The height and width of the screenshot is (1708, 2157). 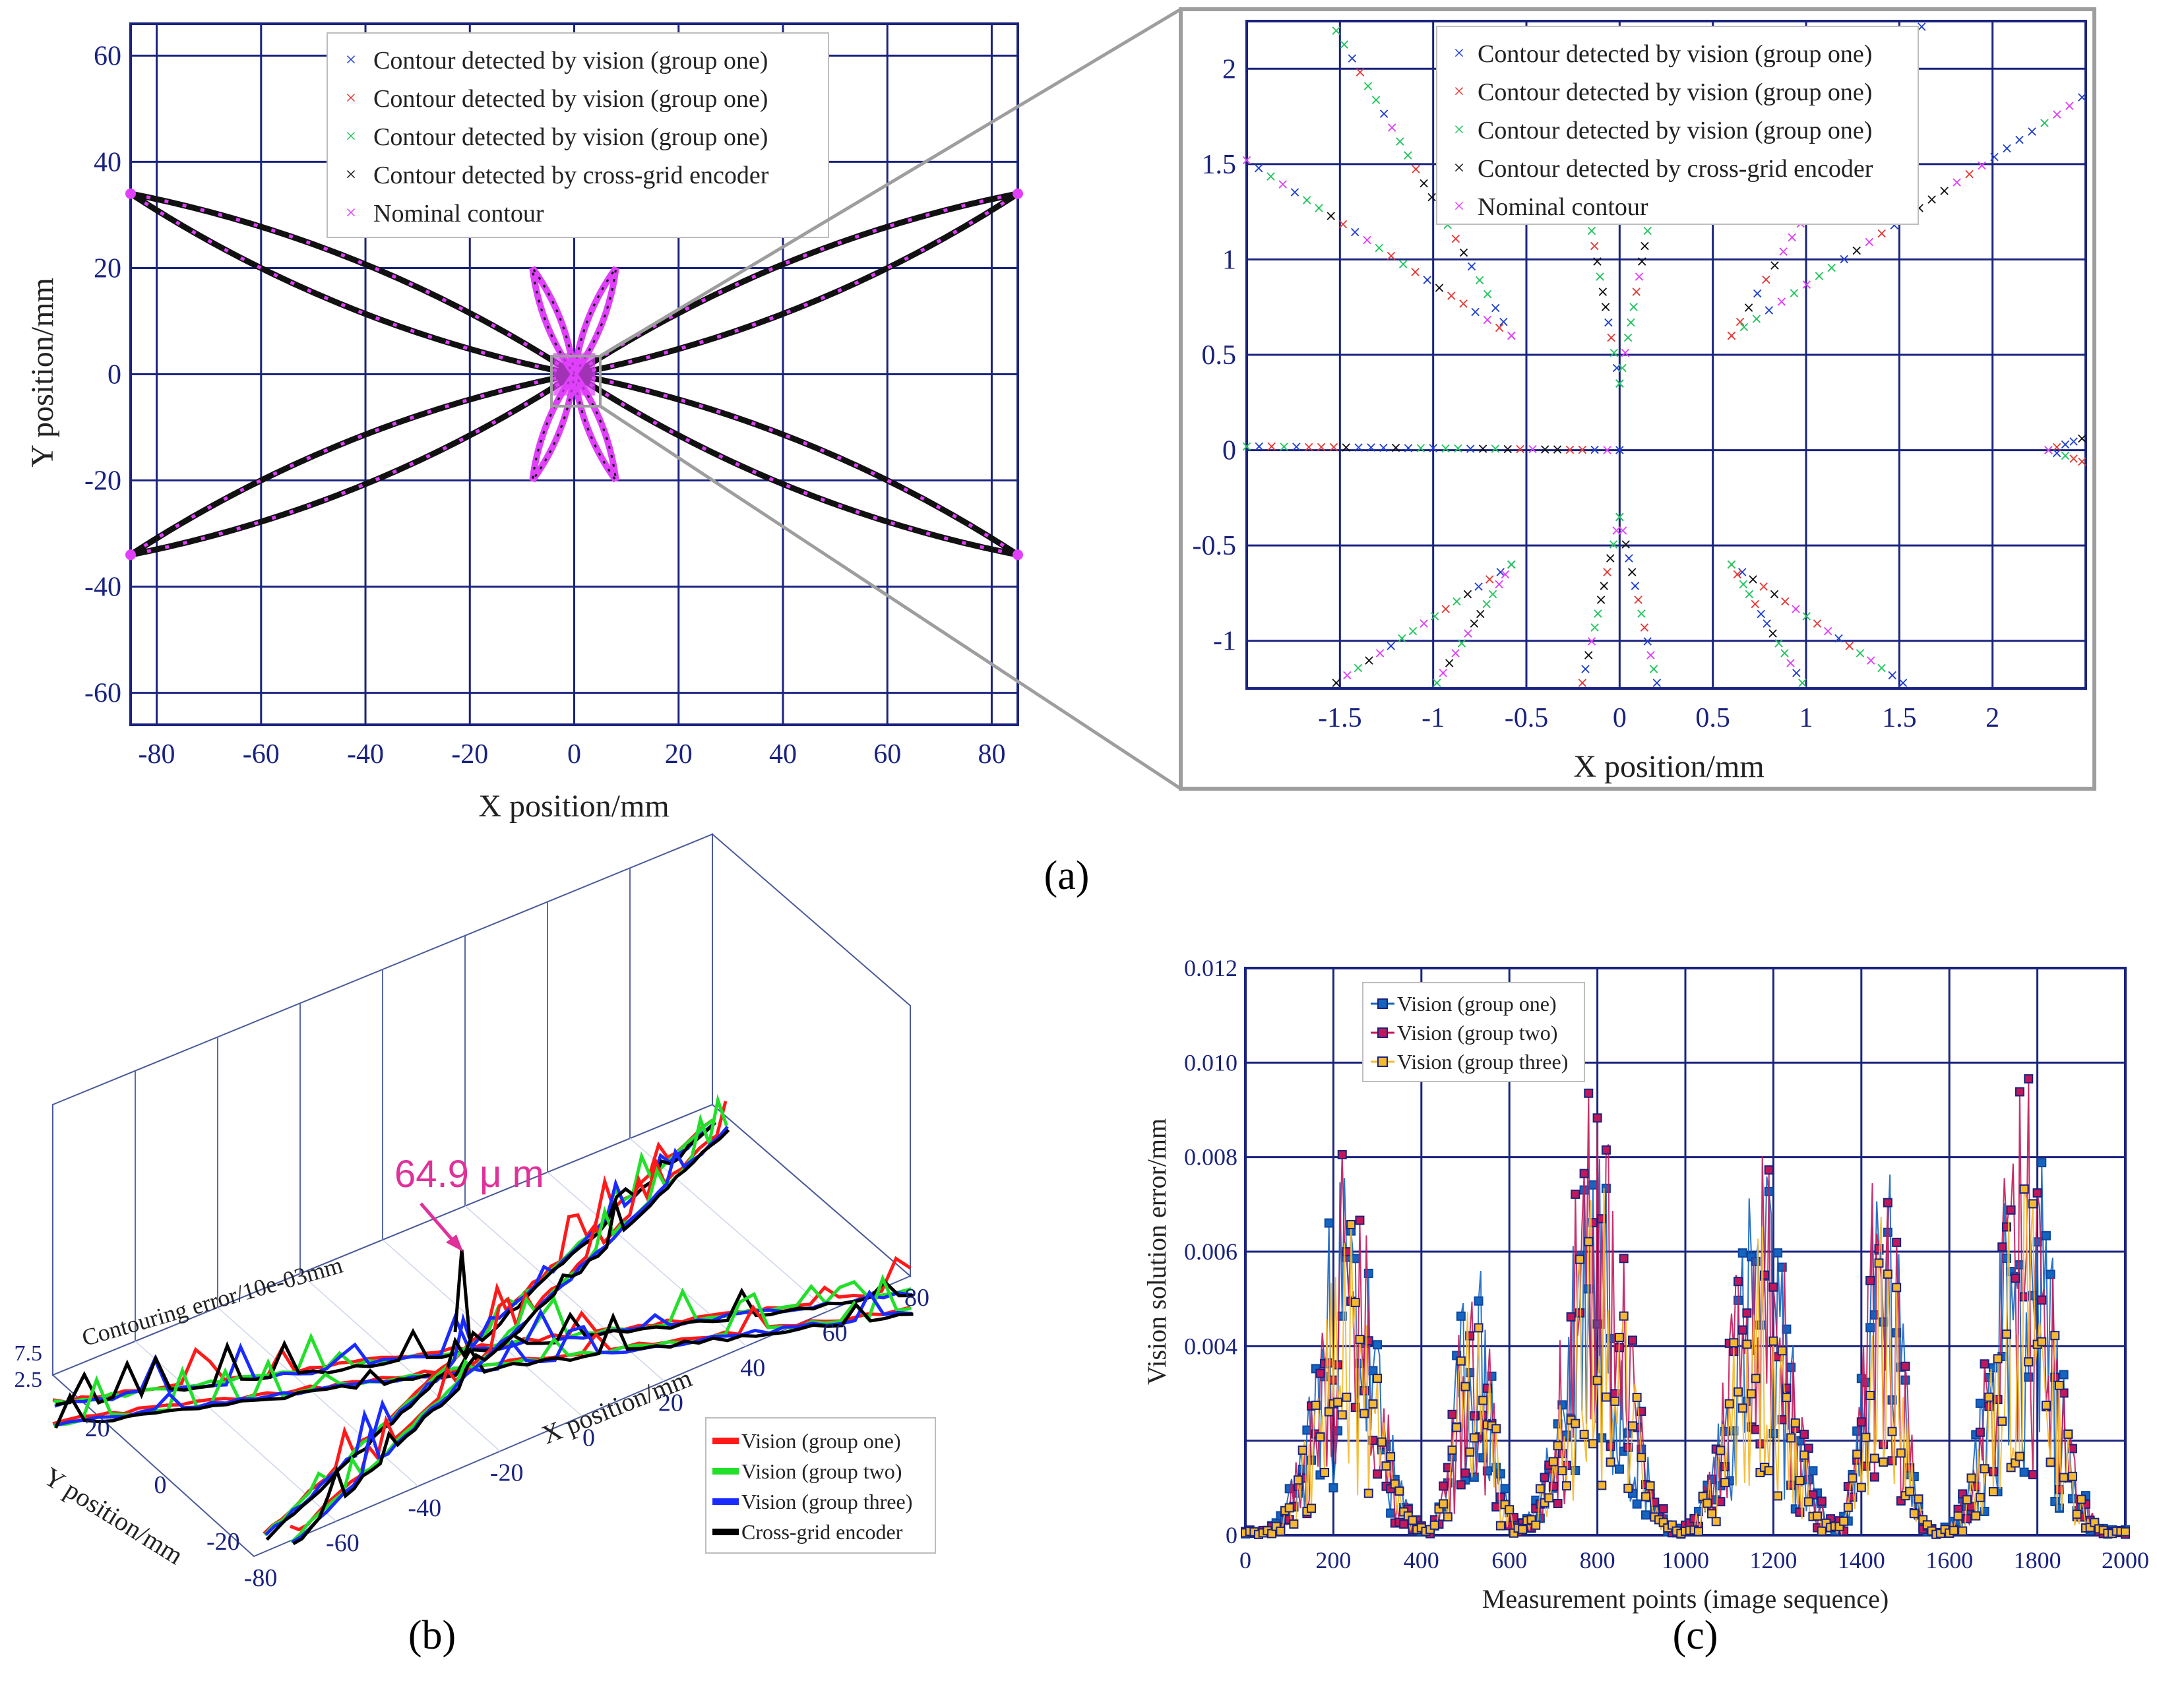 What do you see at coordinates (261, 754) in the screenshot?
I see `x-tick-label: -60` at bounding box center [261, 754].